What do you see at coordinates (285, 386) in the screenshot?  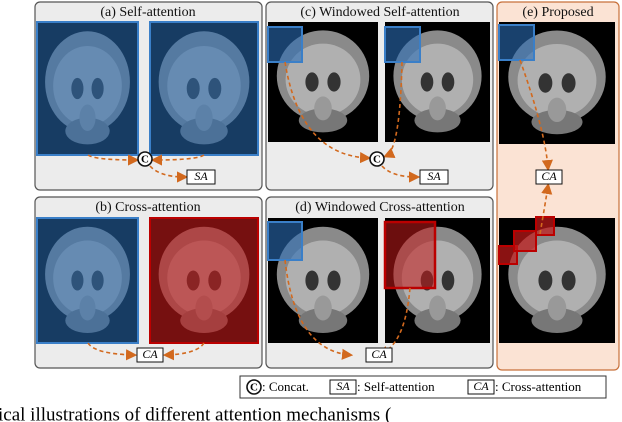 I see `legend-label: : Concat.` at bounding box center [285, 386].